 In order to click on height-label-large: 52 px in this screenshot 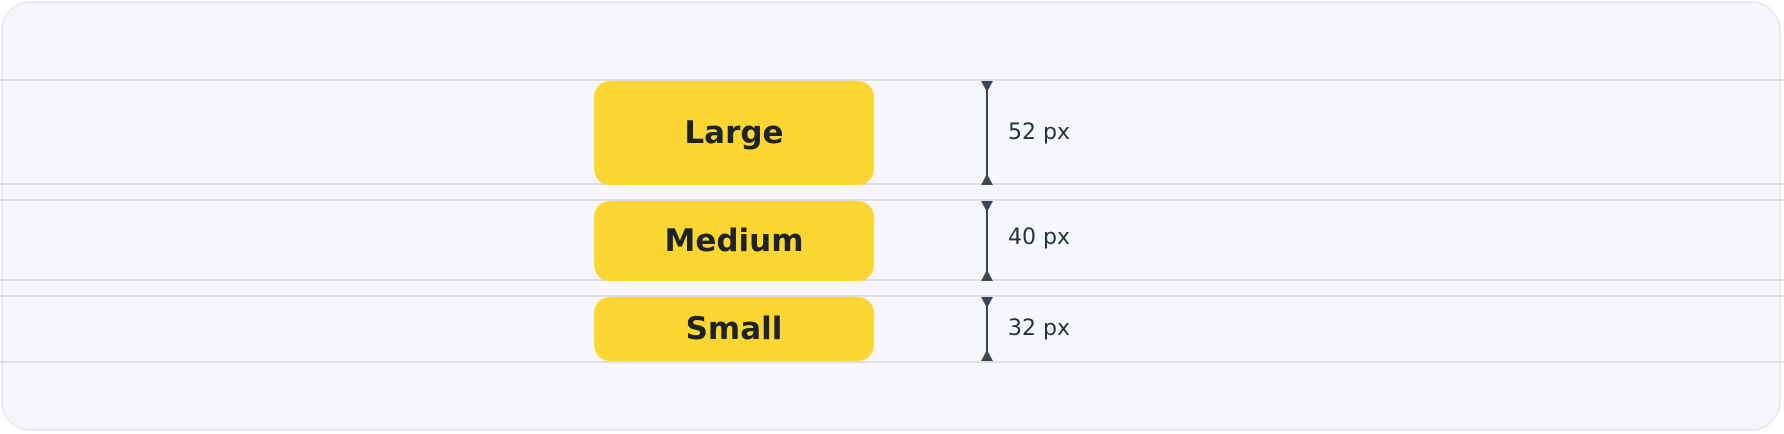, I will do `click(1039, 132)`.